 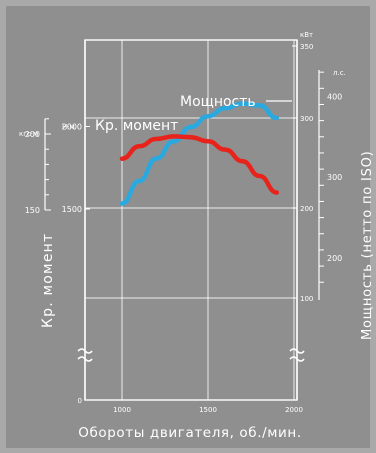 I want to click on series-line-torque, so click(x=199, y=164).